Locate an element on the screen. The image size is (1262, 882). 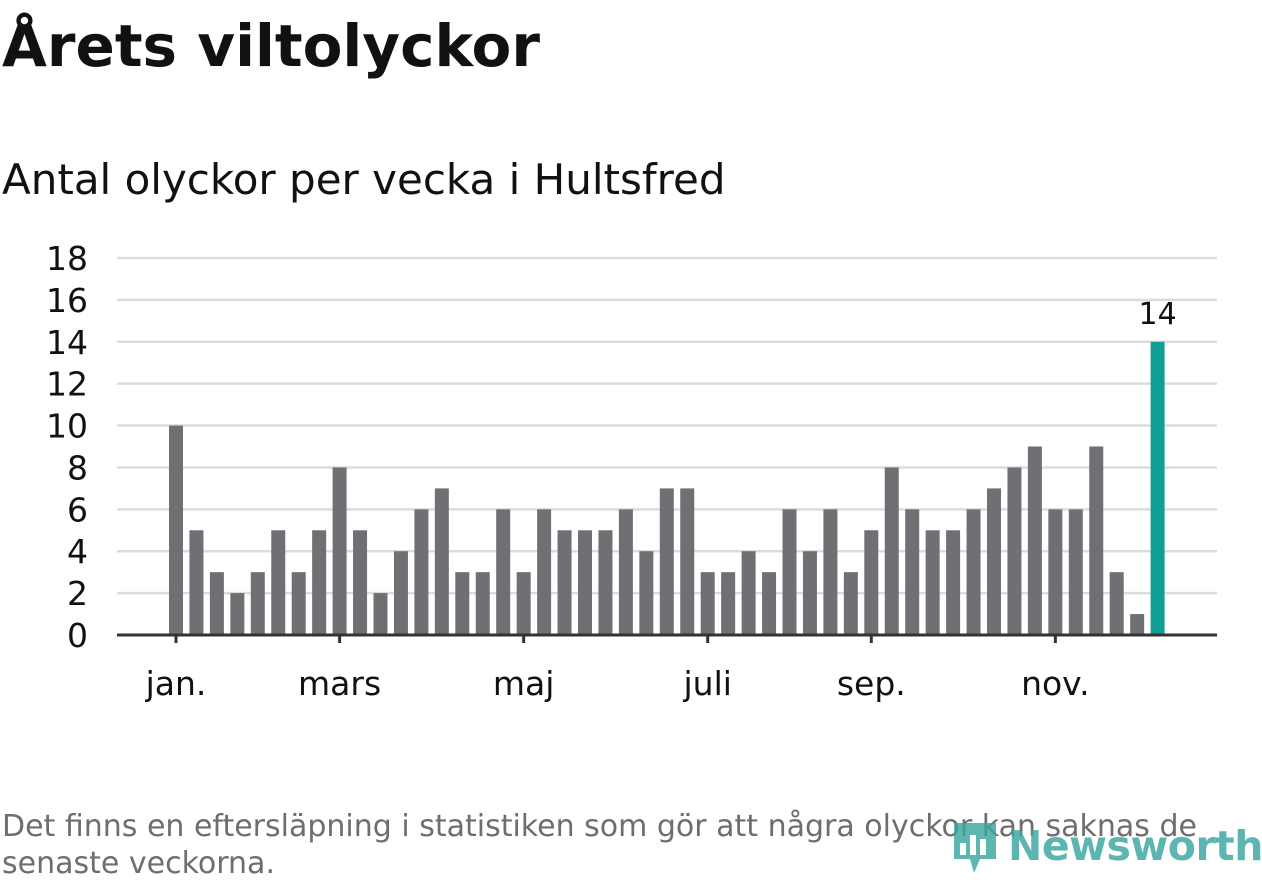
y-tick-label: 6 is located at coordinates (77, 509).